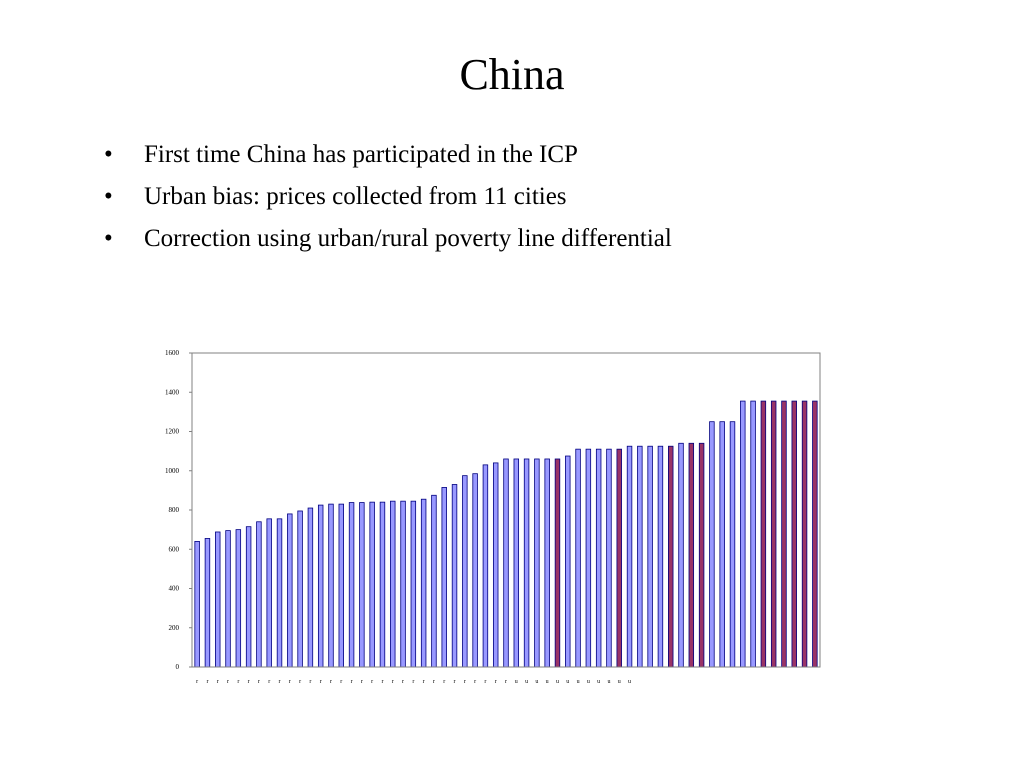  Describe the element at coordinates (172, 353) in the screenshot. I see `y-tick-label: 1600` at that location.